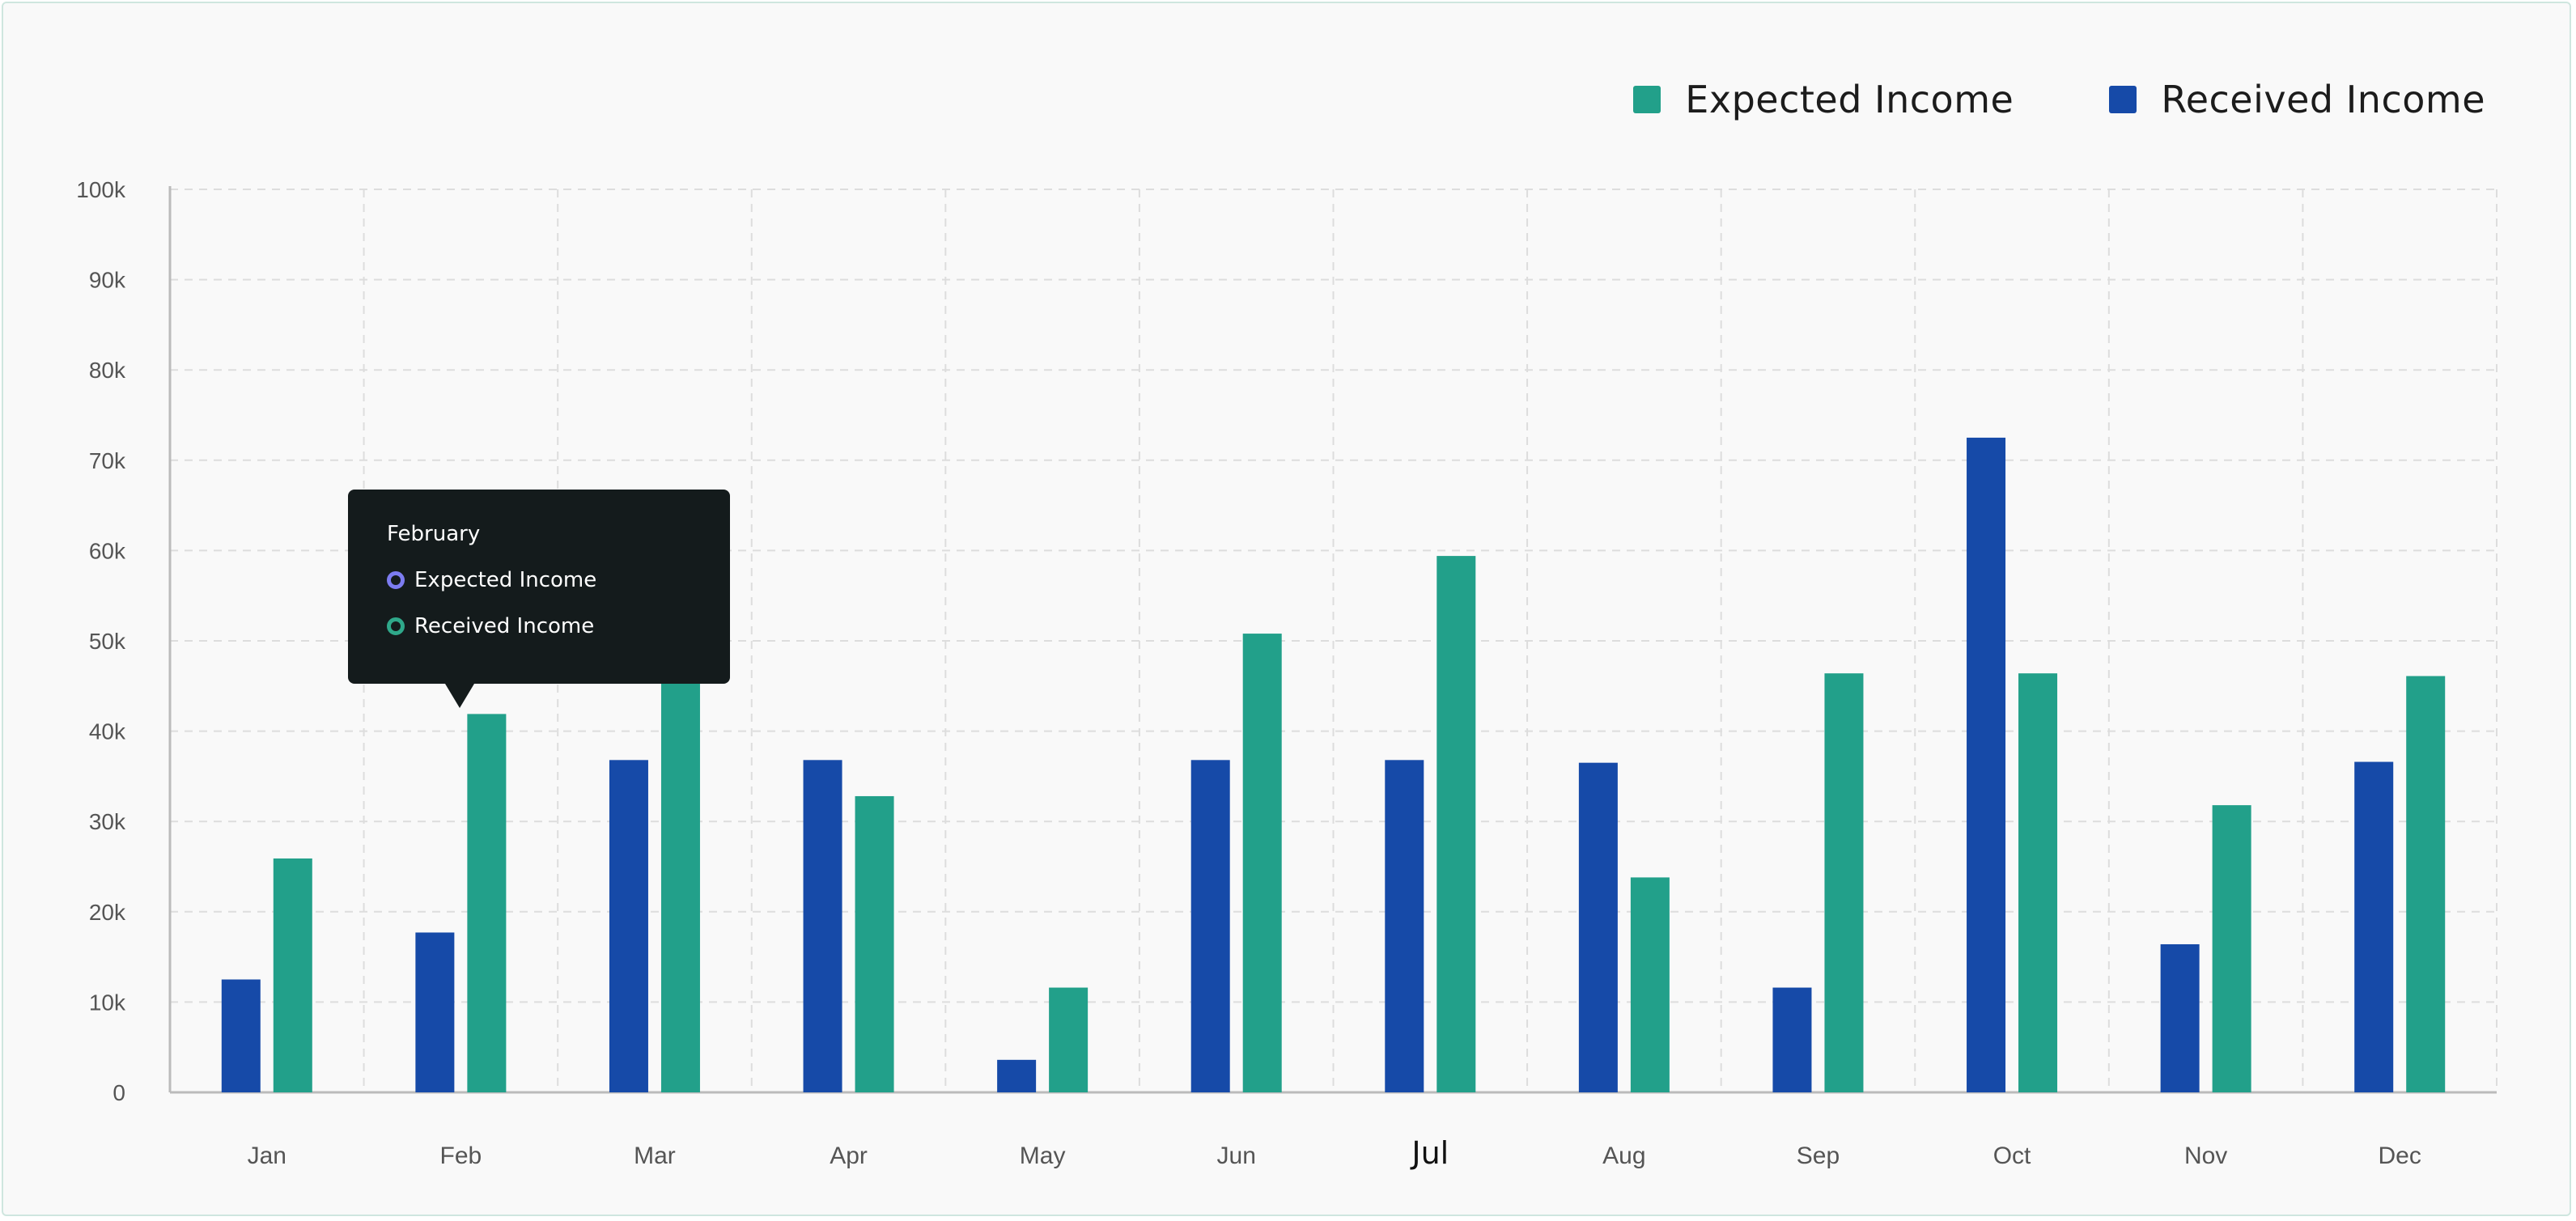 The height and width of the screenshot is (1221, 2576). What do you see at coordinates (1236, 1156) in the screenshot?
I see `x-tick-label-jun: Jun` at bounding box center [1236, 1156].